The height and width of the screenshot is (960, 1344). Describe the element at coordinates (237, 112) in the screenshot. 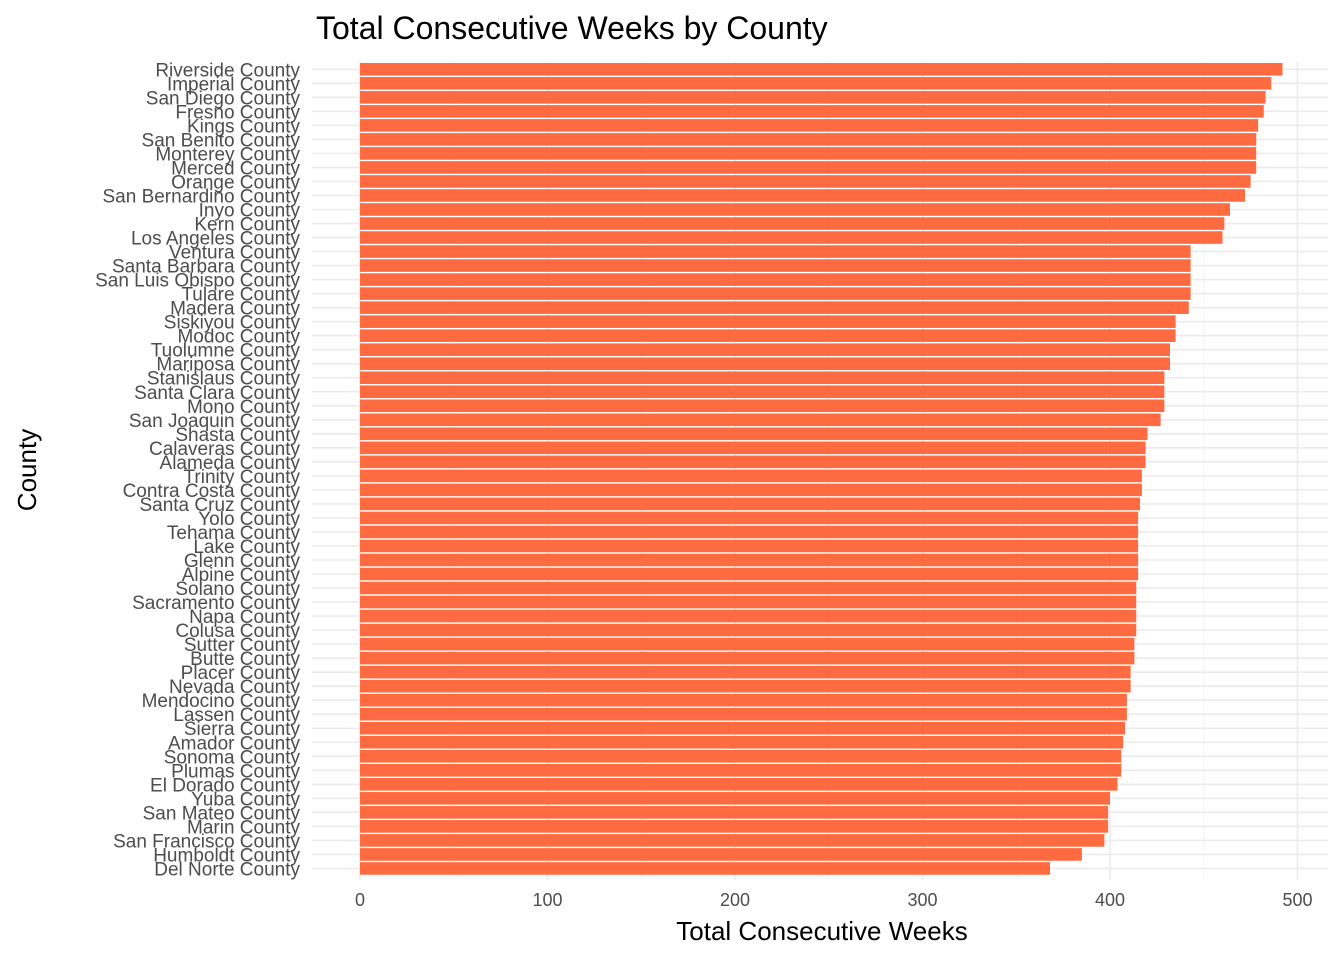

I see `category-label: Fresno County` at that location.